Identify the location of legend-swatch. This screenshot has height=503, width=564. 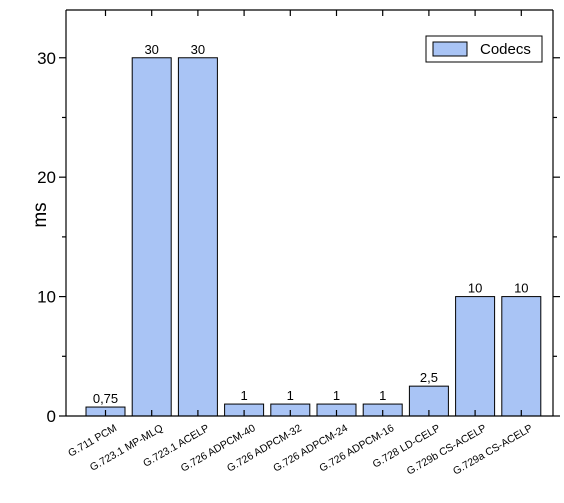
(450, 49).